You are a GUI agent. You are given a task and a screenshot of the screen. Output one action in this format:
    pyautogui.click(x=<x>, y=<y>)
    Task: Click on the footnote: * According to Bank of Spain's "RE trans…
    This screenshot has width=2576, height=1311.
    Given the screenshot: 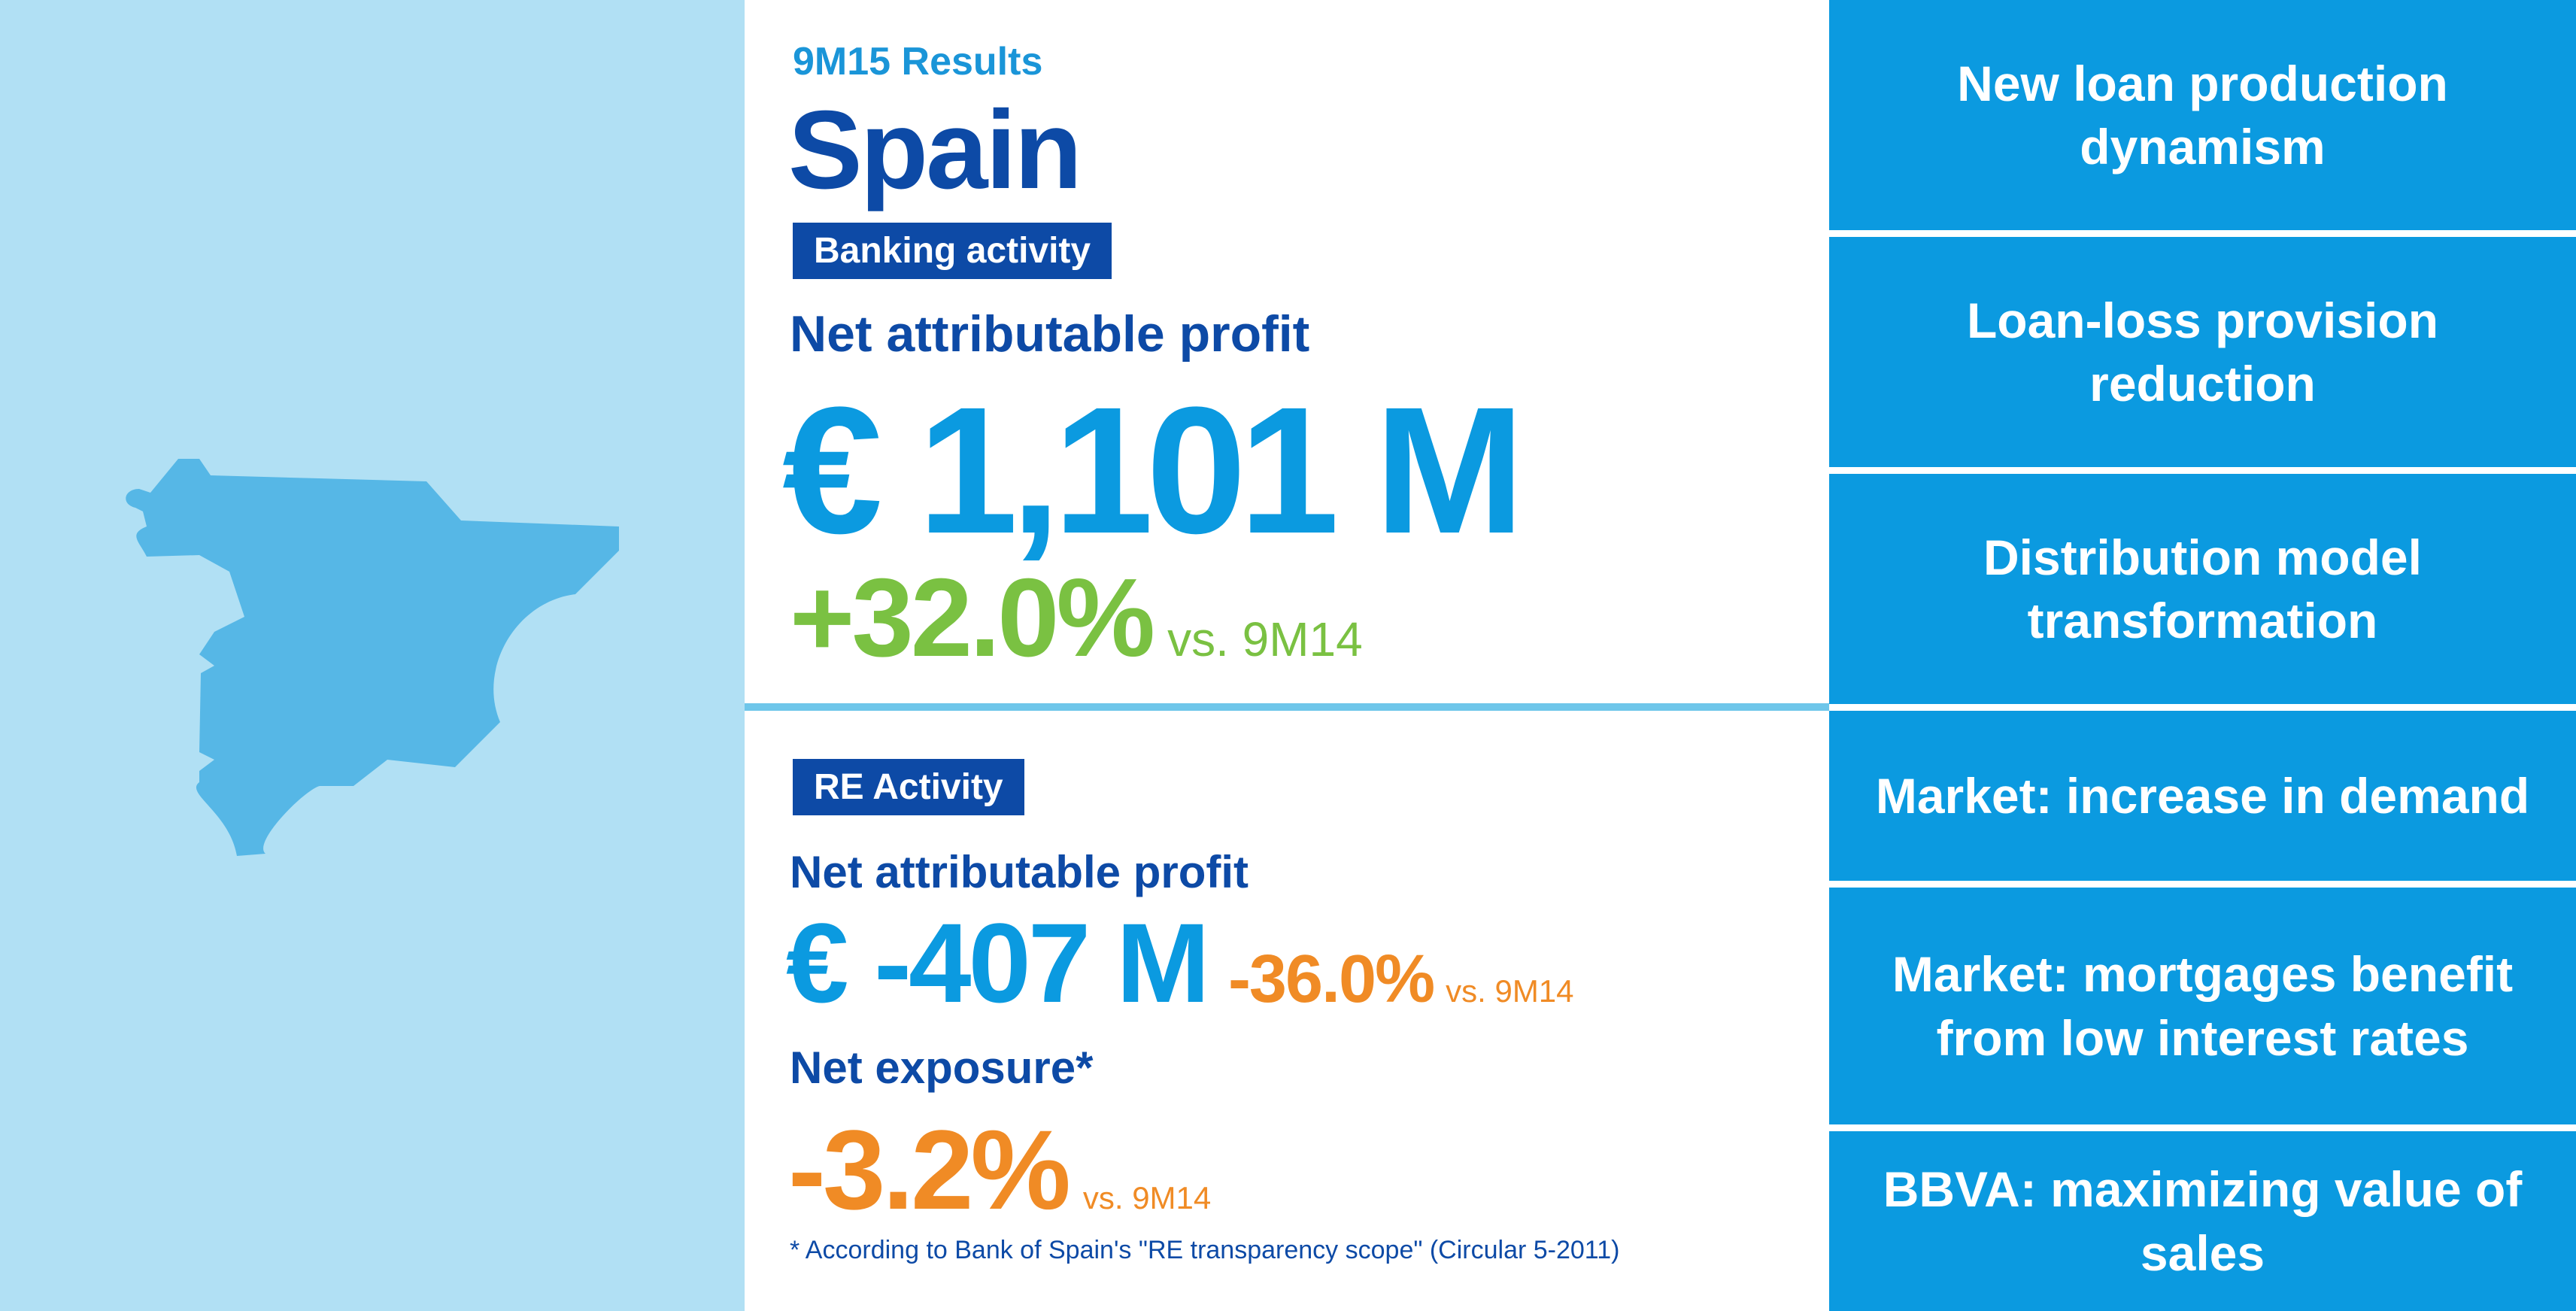 What is the action you would take?
    pyautogui.click(x=1205, y=1250)
    